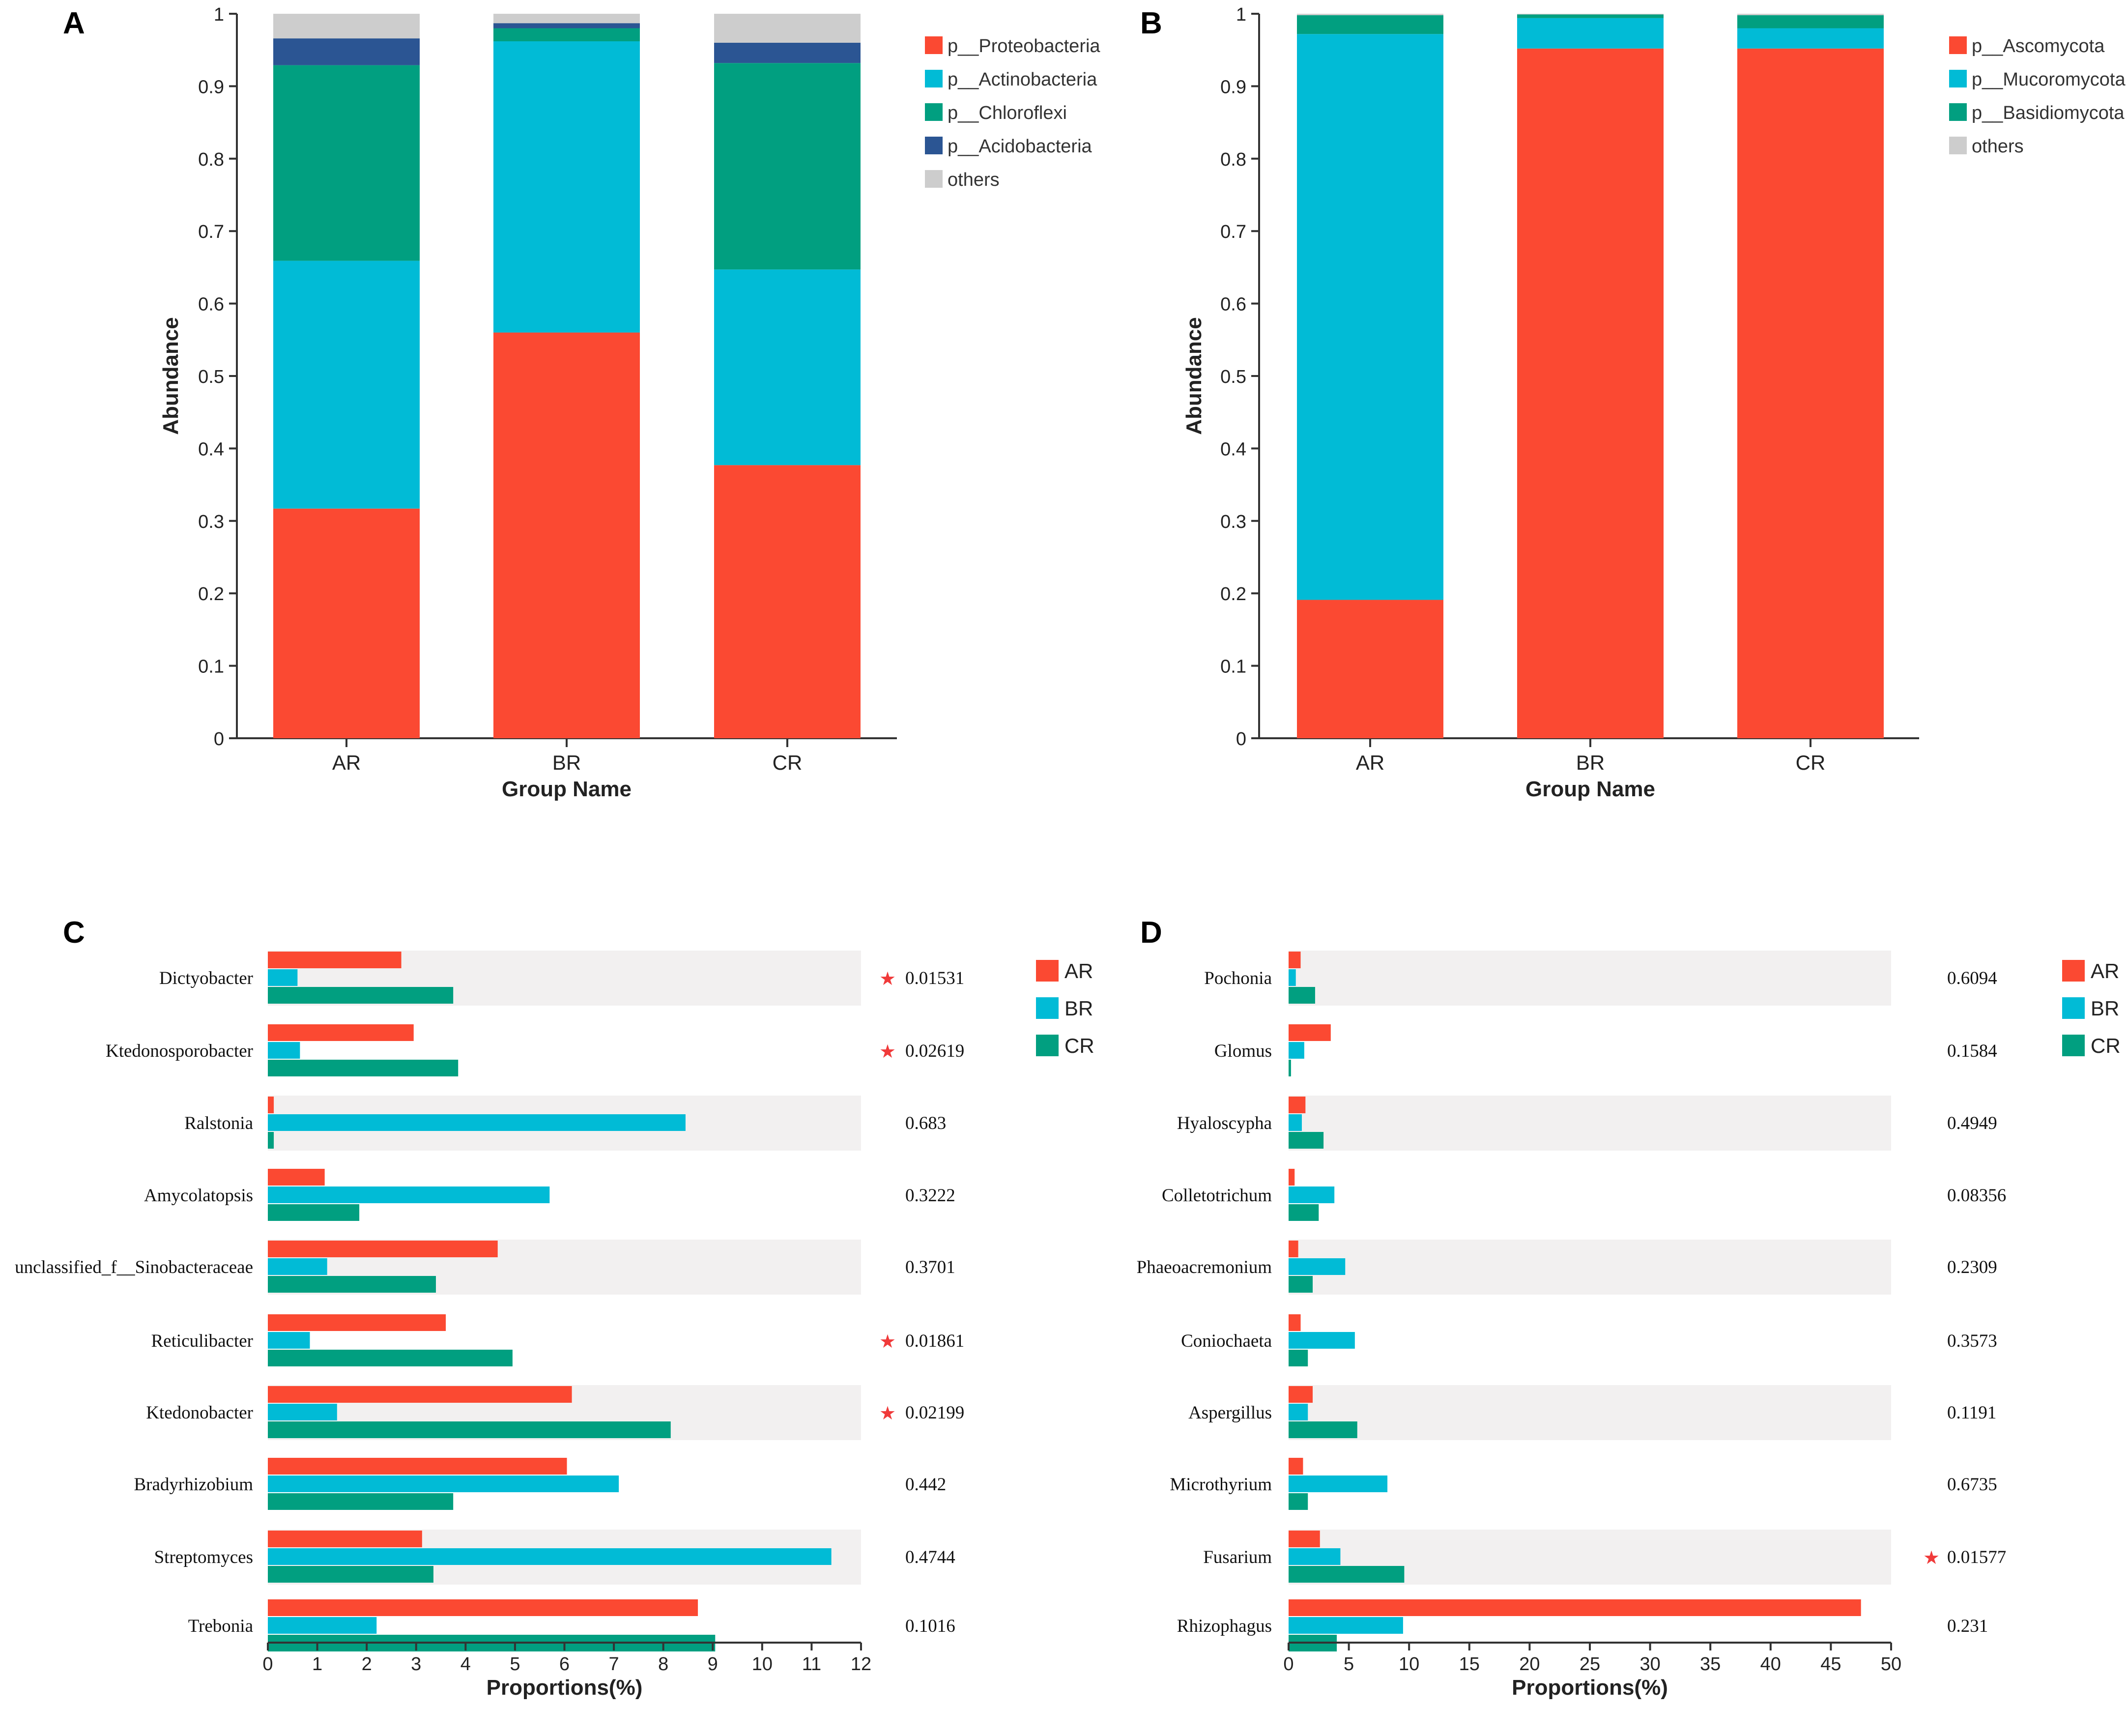 Image resolution: width=2127 pixels, height=1736 pixels. Describe the element at coordinates (1306, 1140) in the screenshot. I see `bar-hyaloscypha-cr` at that location.